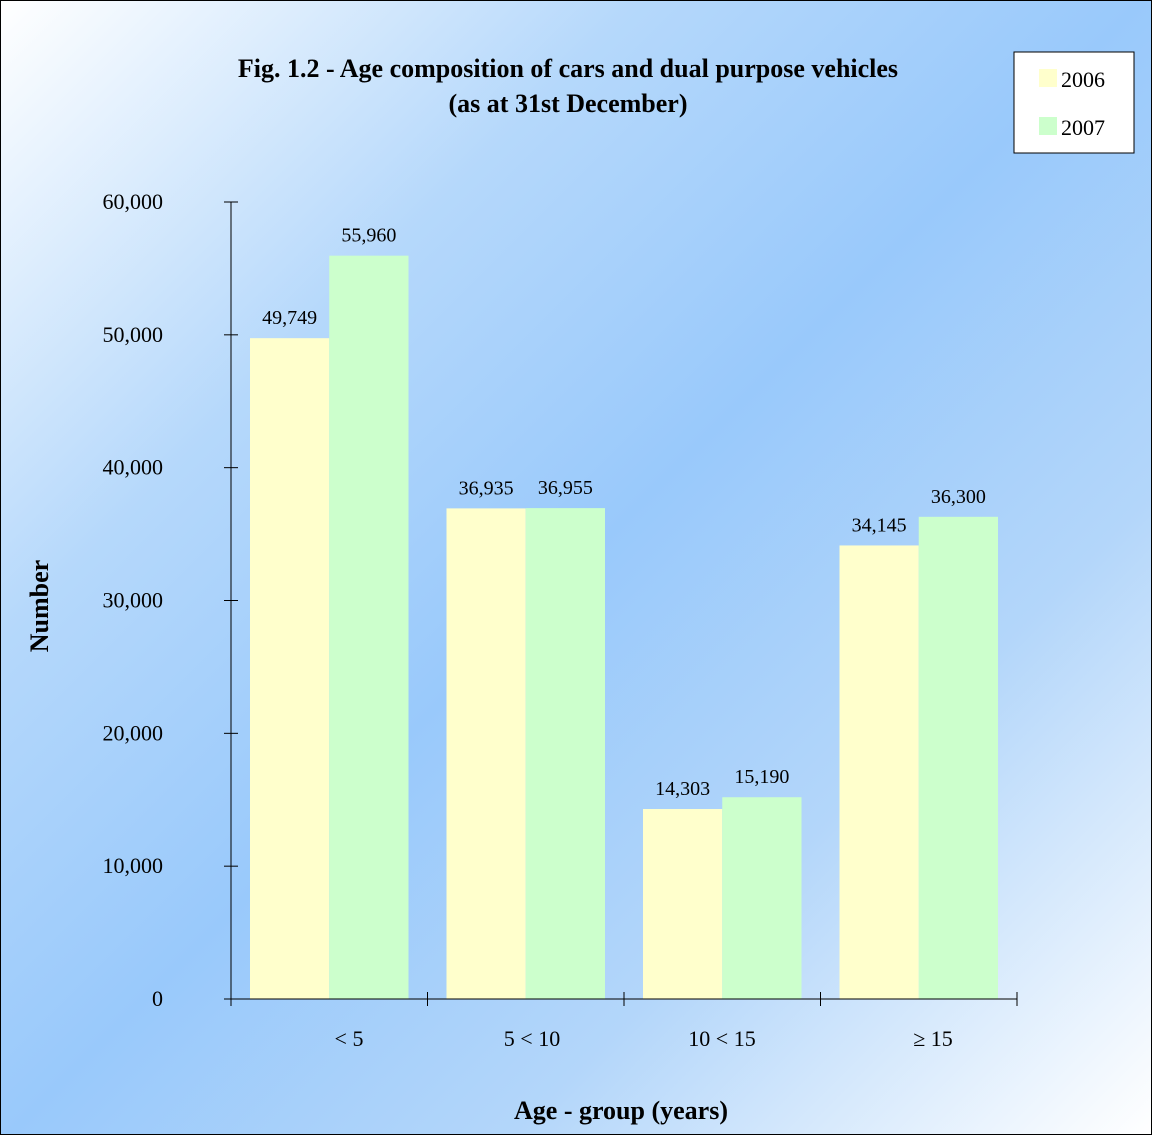 The image size is (1152, 1136). Describe the element at coordinates (133, 732) in the screenshot. I see `y-tick-label-2: 20,000` at that location.